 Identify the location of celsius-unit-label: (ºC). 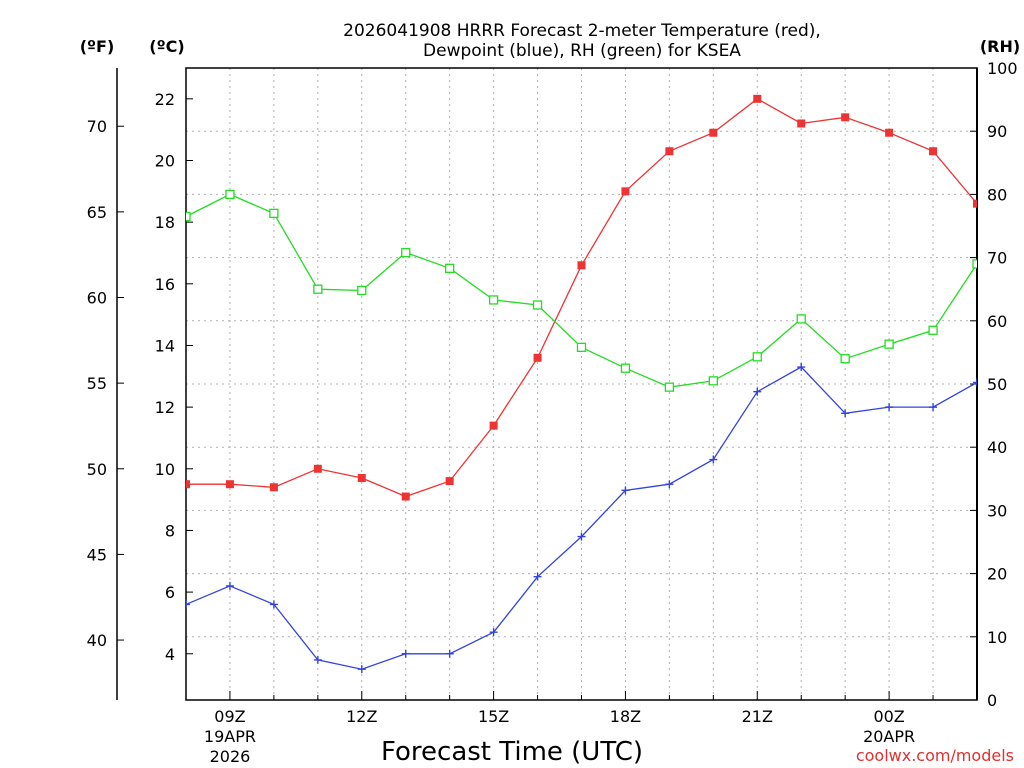
(166, 46).